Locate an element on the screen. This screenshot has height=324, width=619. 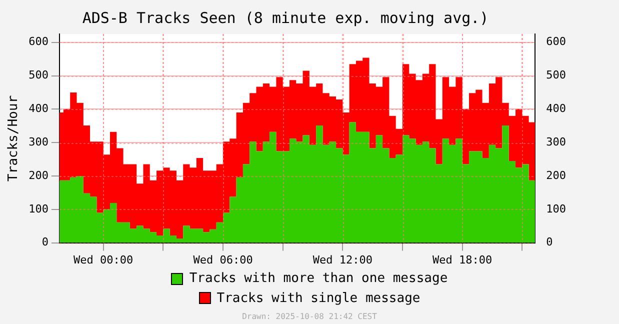
y2-tick-label: 400 is located at coordinates (556, 109).